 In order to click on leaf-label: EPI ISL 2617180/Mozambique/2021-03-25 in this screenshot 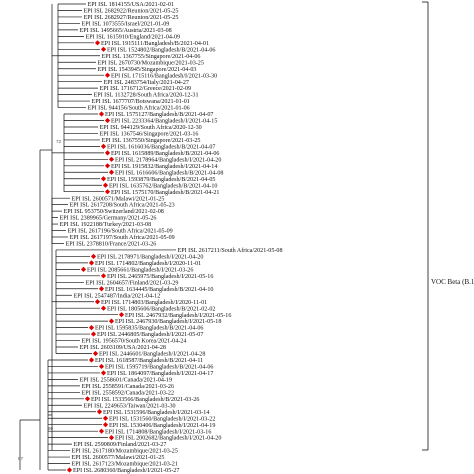, I will do `click(125, 452)`.